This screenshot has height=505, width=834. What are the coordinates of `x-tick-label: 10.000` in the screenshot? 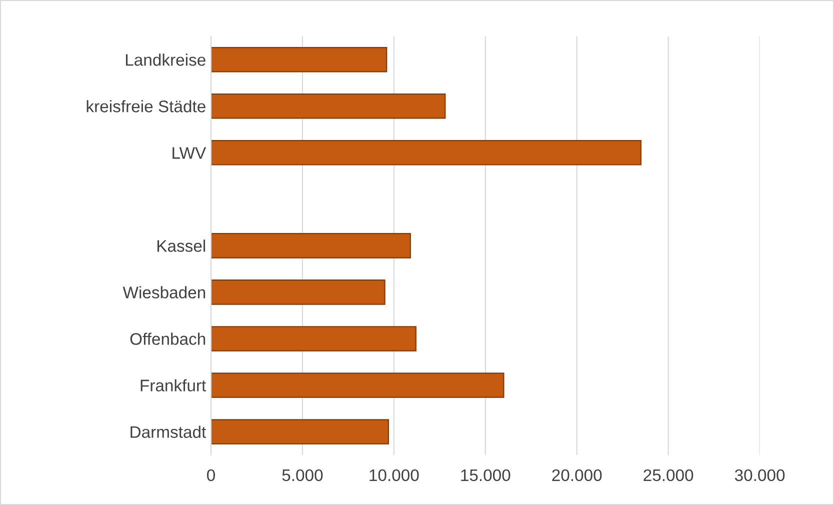 It's located at (394, 475).